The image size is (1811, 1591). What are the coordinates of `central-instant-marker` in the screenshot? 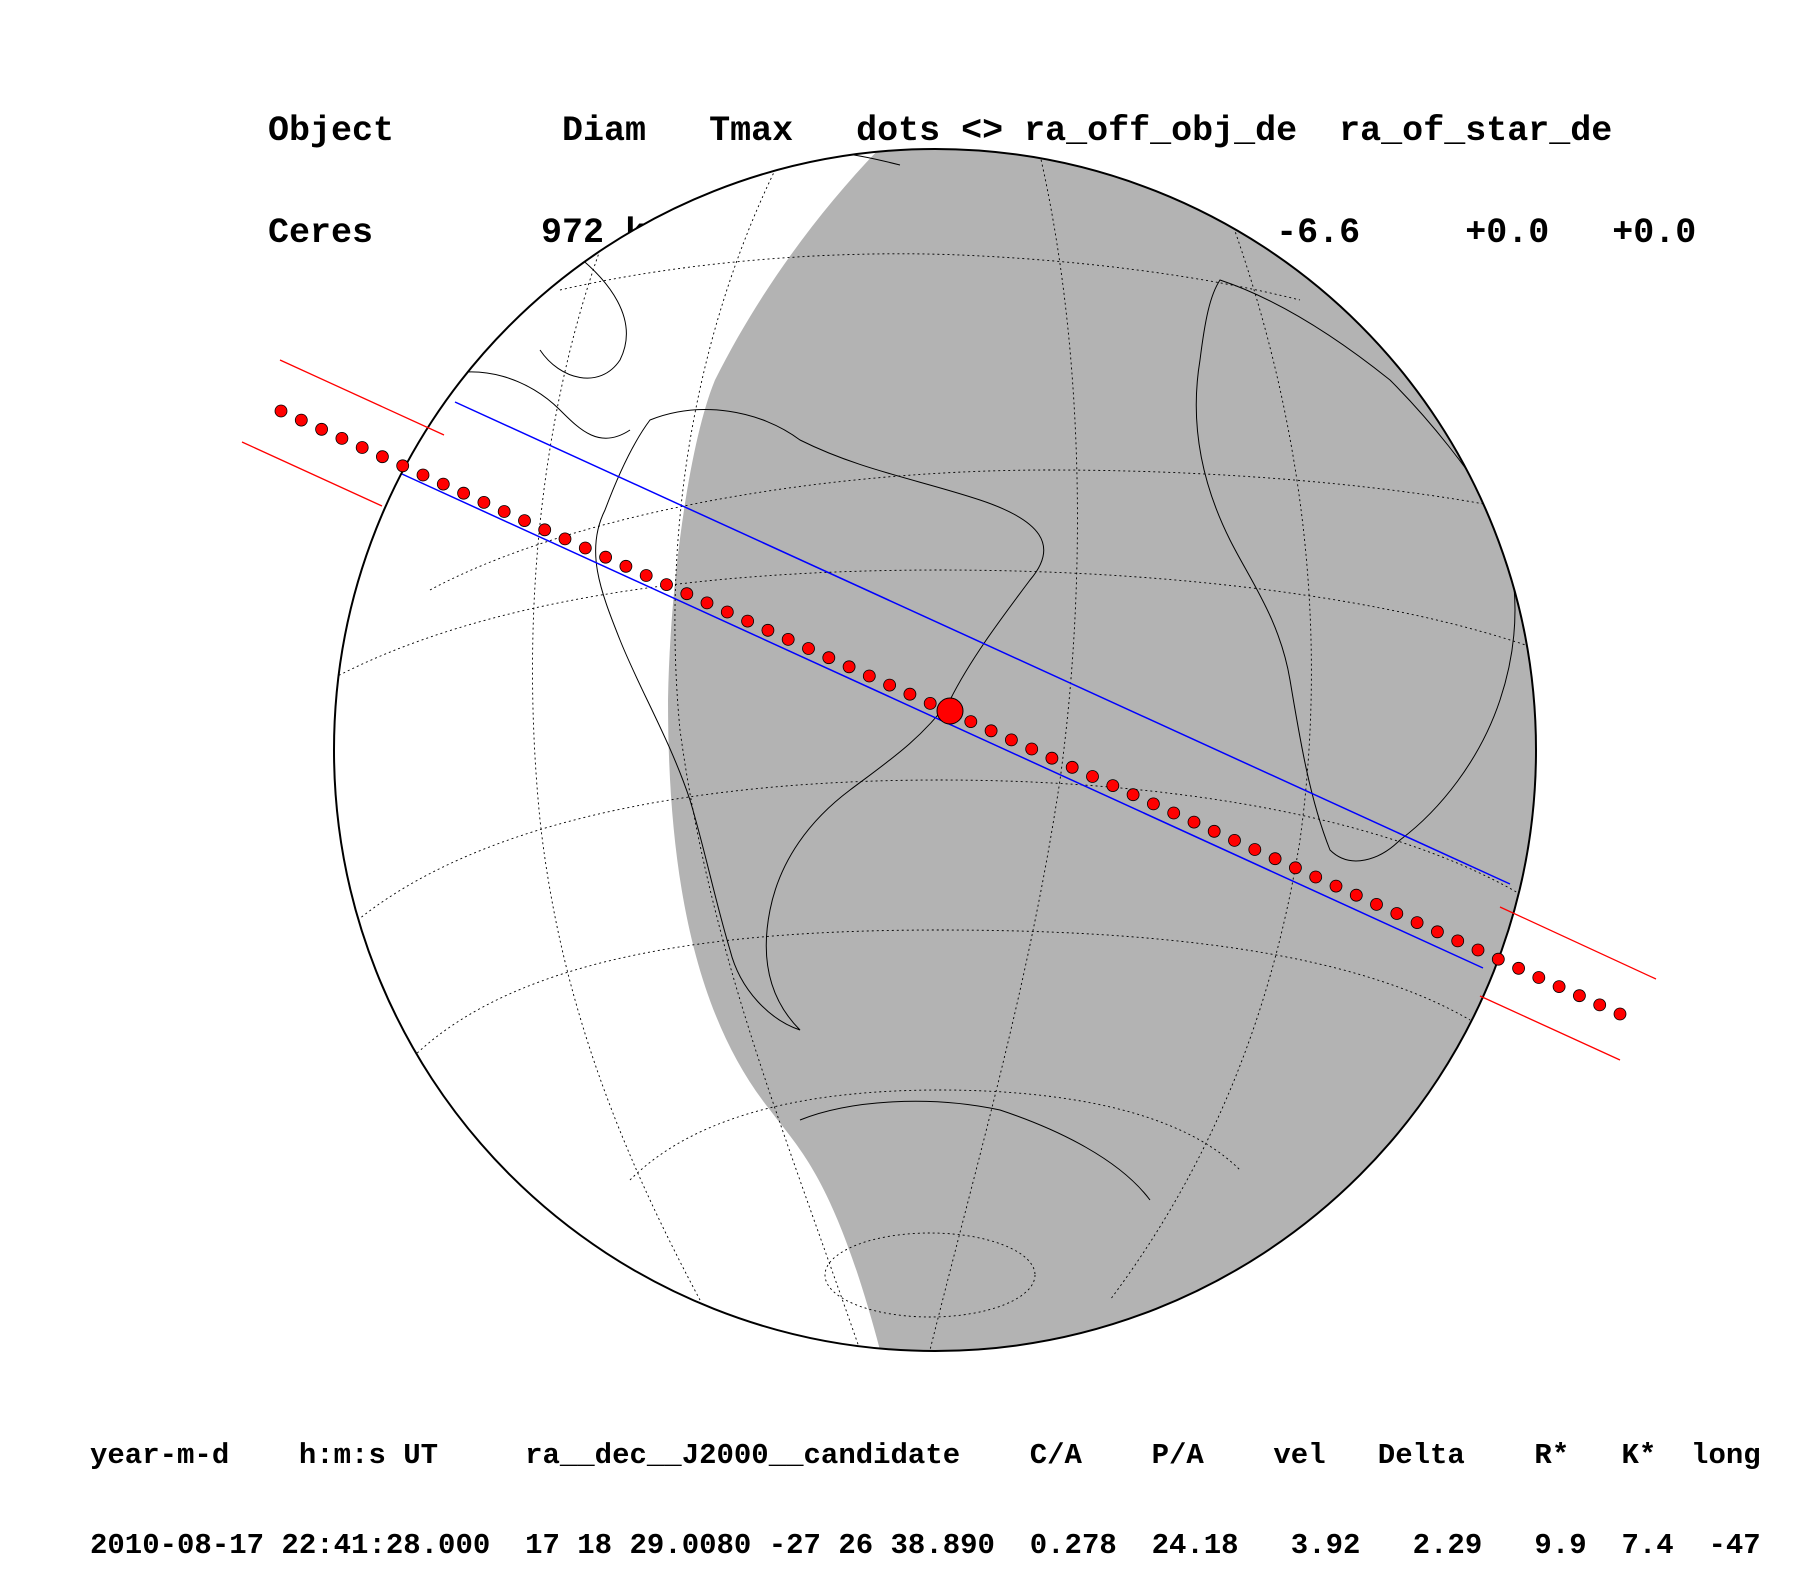 It's located at (950, 711).